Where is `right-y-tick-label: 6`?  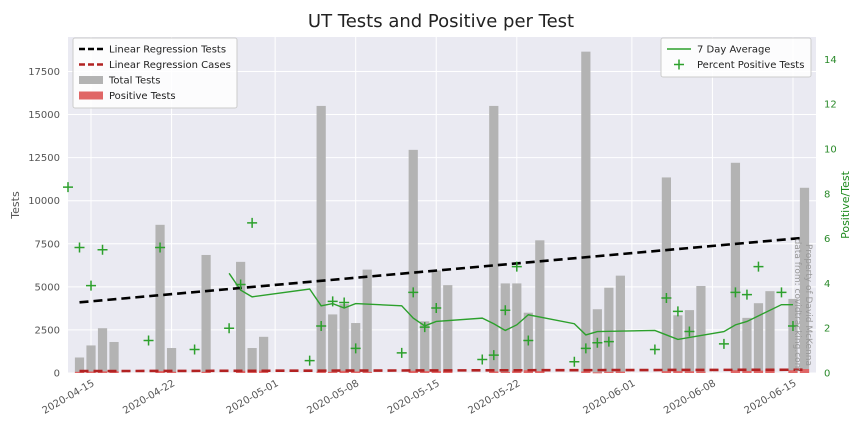
right-y-tick-label: 6 is located at coordinates (827, 239).